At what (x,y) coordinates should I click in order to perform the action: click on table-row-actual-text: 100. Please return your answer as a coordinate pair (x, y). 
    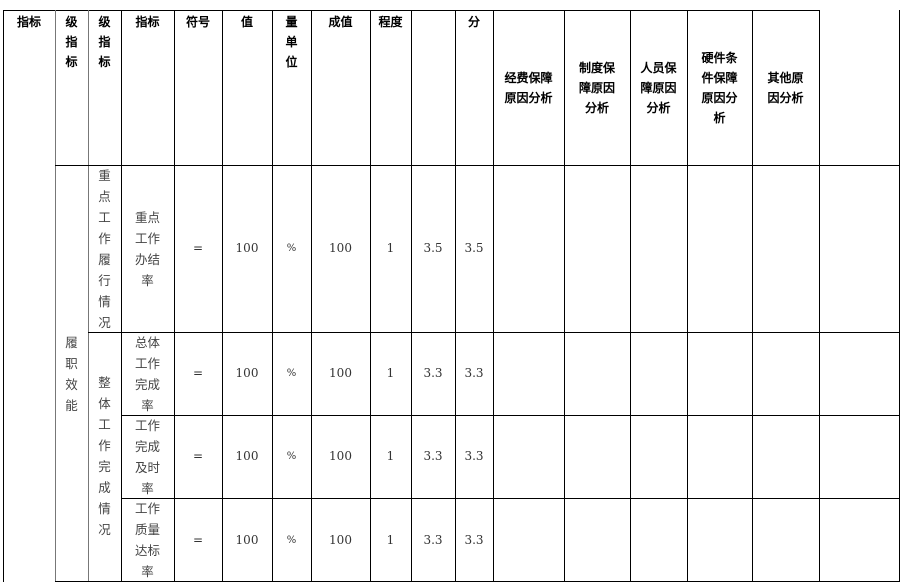
    Looking at the image, I should click on (340, 248).